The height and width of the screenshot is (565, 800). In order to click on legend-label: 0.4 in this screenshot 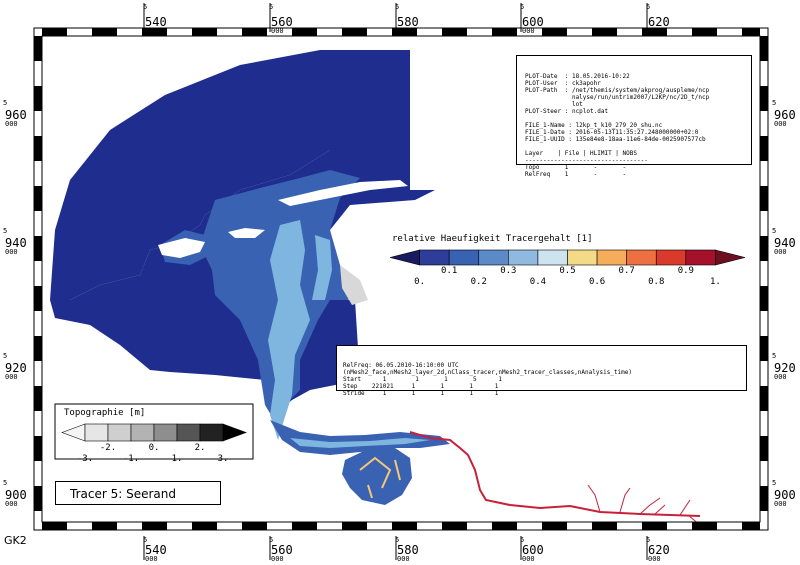, I will do `click(538, 282)`.